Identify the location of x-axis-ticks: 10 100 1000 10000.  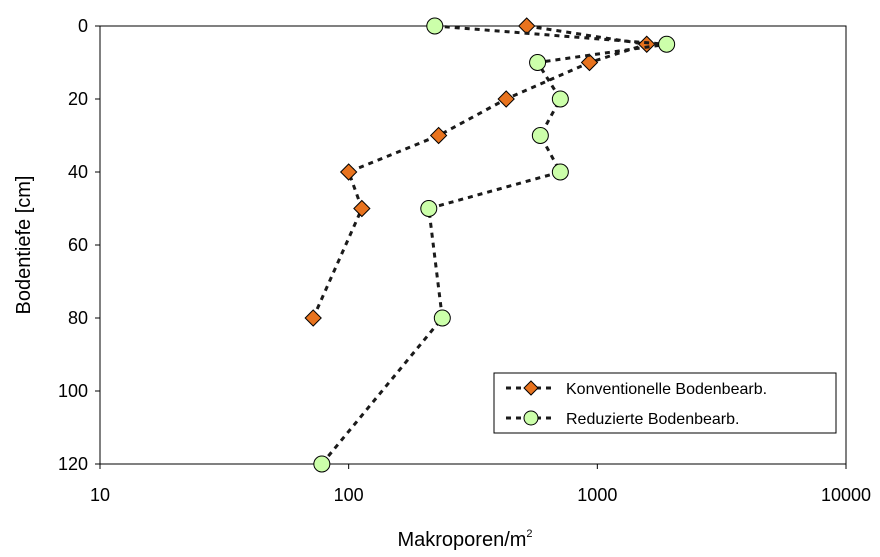
(480, 484).